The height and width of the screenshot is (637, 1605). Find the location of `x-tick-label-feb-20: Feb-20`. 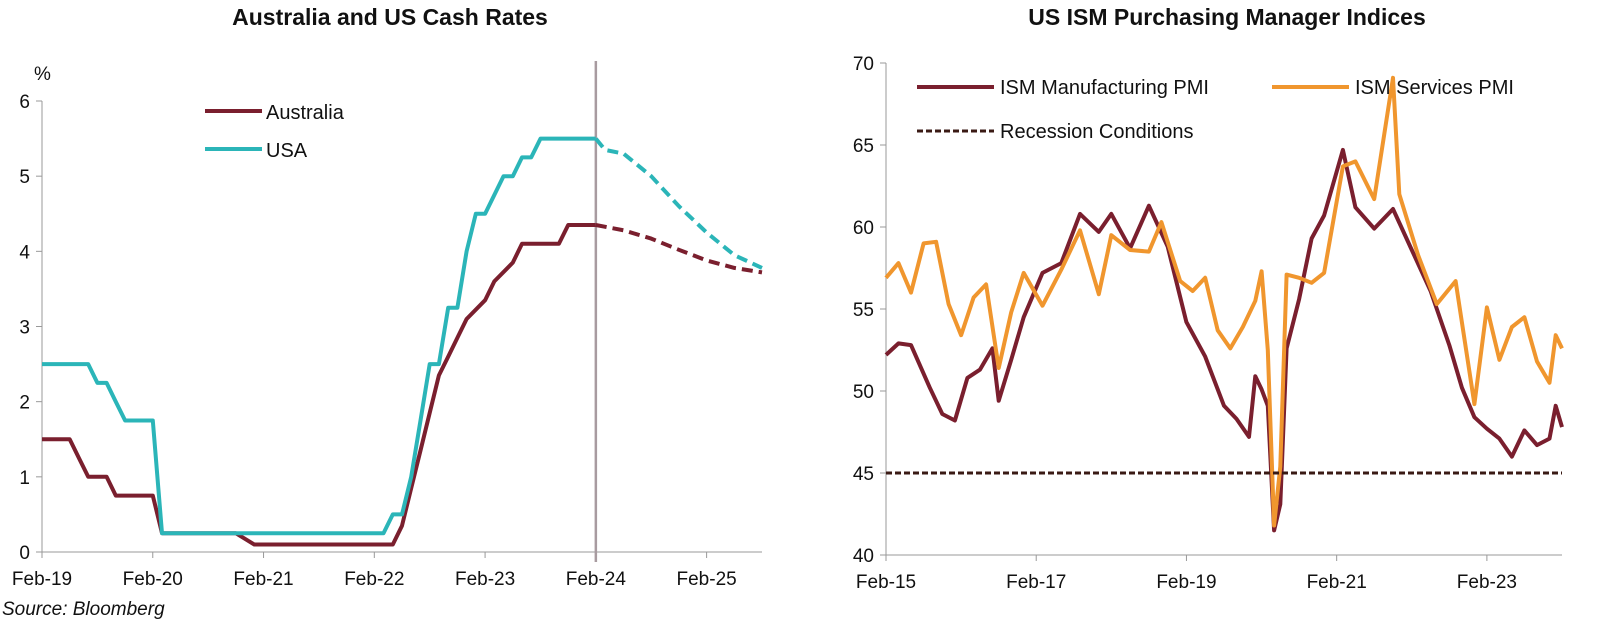

x-tick-label-feb-20: Feb-20 is located at coordinates (153, 579).